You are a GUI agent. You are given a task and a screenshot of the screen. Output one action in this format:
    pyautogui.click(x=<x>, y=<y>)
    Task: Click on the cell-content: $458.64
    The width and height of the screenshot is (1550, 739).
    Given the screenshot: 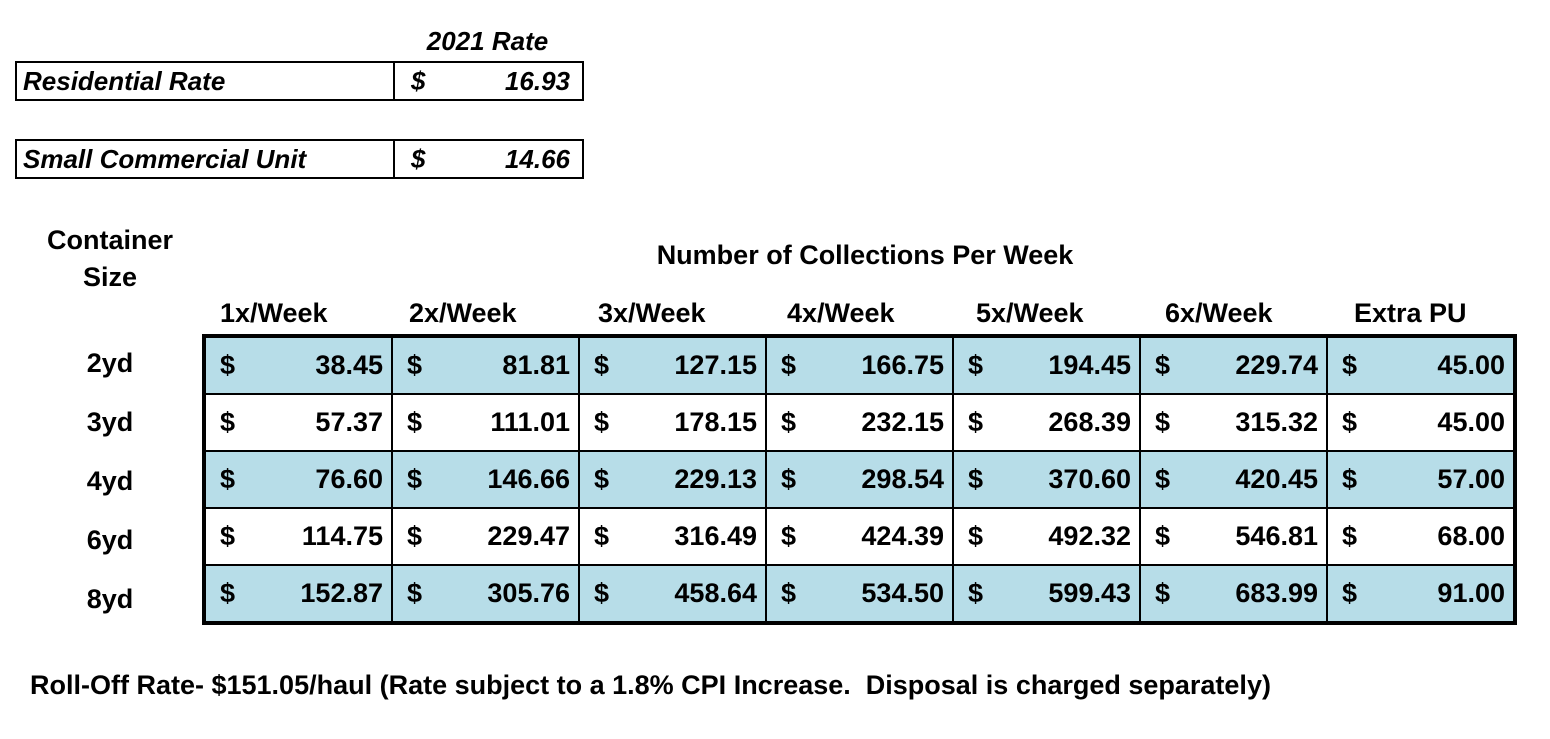 What is the action you would take?
    pyautogui.click(x=672, y=593)
    